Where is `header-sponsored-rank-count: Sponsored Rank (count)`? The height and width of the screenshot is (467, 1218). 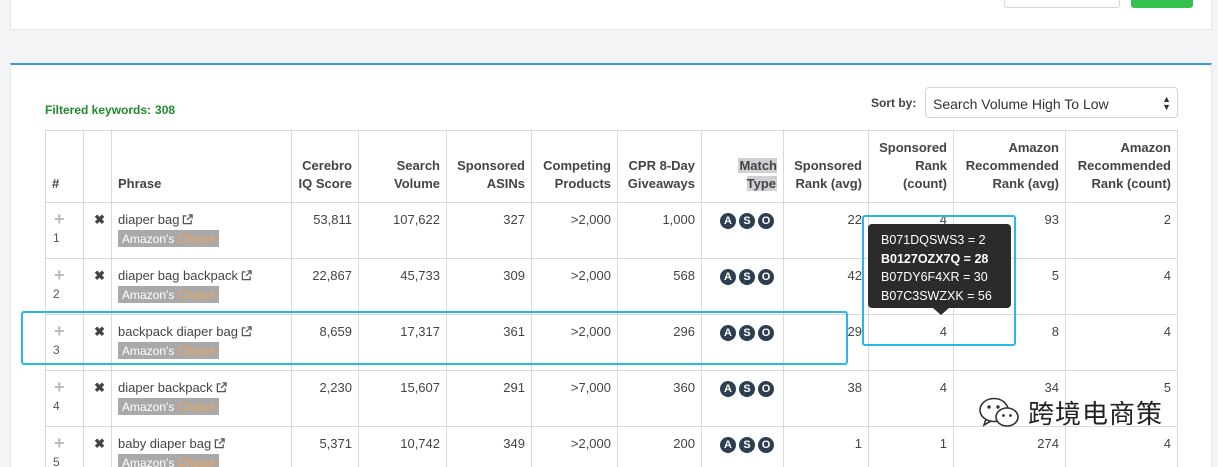
header-sponsored-rank-count: Sponsored Rank (count) is located at coordinates (911, 166).